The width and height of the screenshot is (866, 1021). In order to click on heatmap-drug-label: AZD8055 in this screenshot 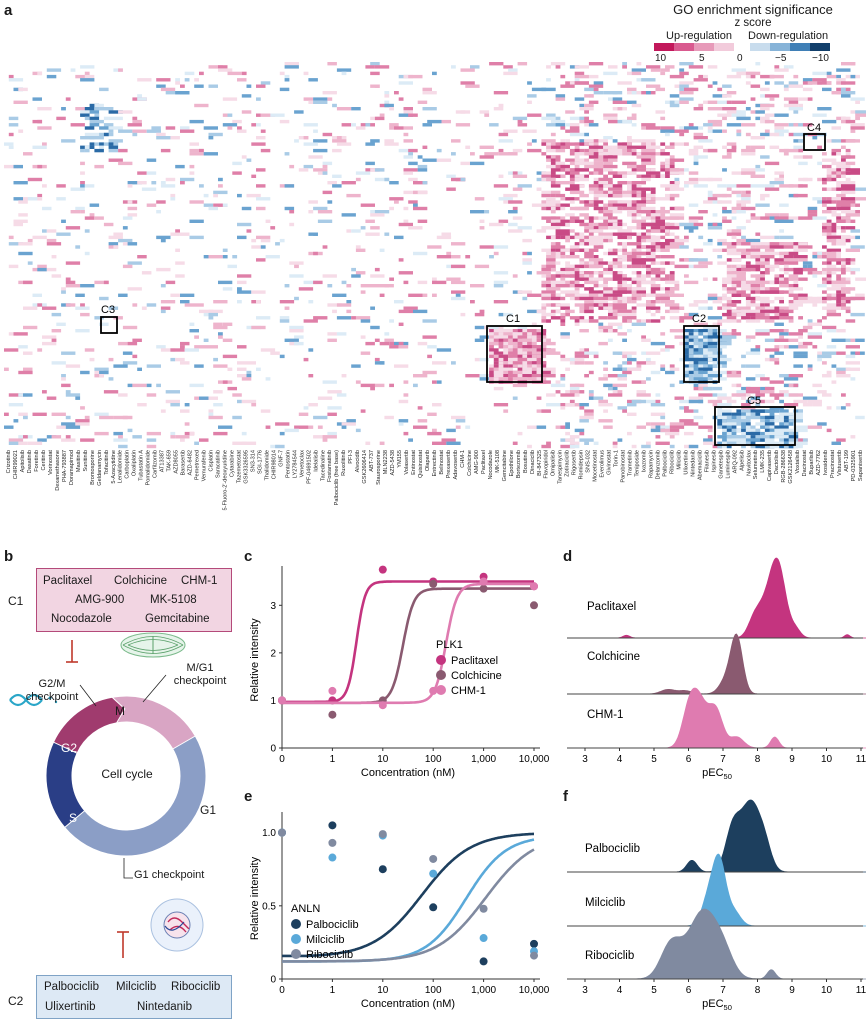, I will do `click(177, 462)`.